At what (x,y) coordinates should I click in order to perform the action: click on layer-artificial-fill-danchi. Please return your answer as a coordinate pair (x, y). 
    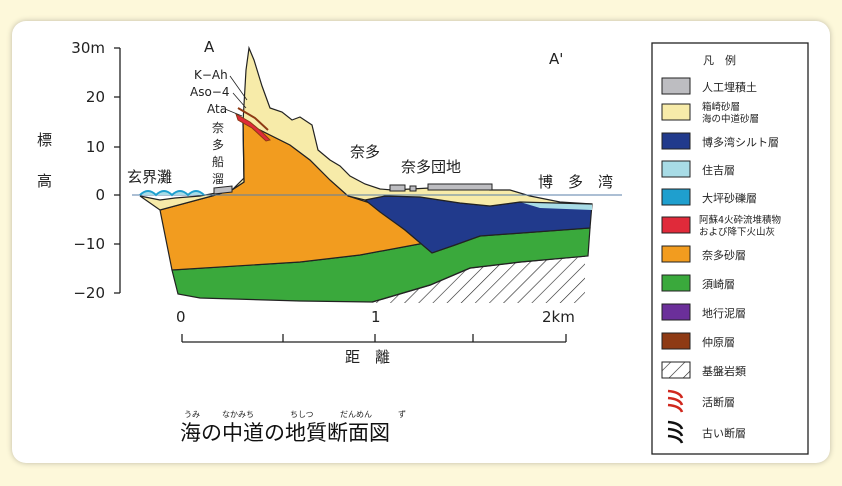
    Looking at the image, I should click on (441, 187).